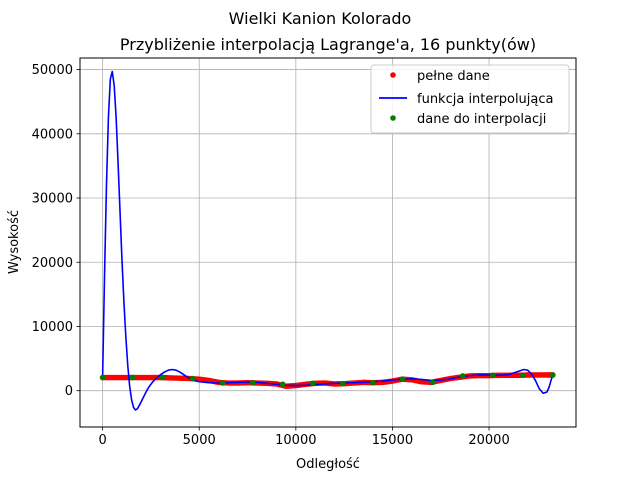 The height and width of the screenshot is (480, 640). What do you see at coordinates (52, 134) in the screenshot?
I see `y-tick-label: 40000` at bounding box center [52, 134].